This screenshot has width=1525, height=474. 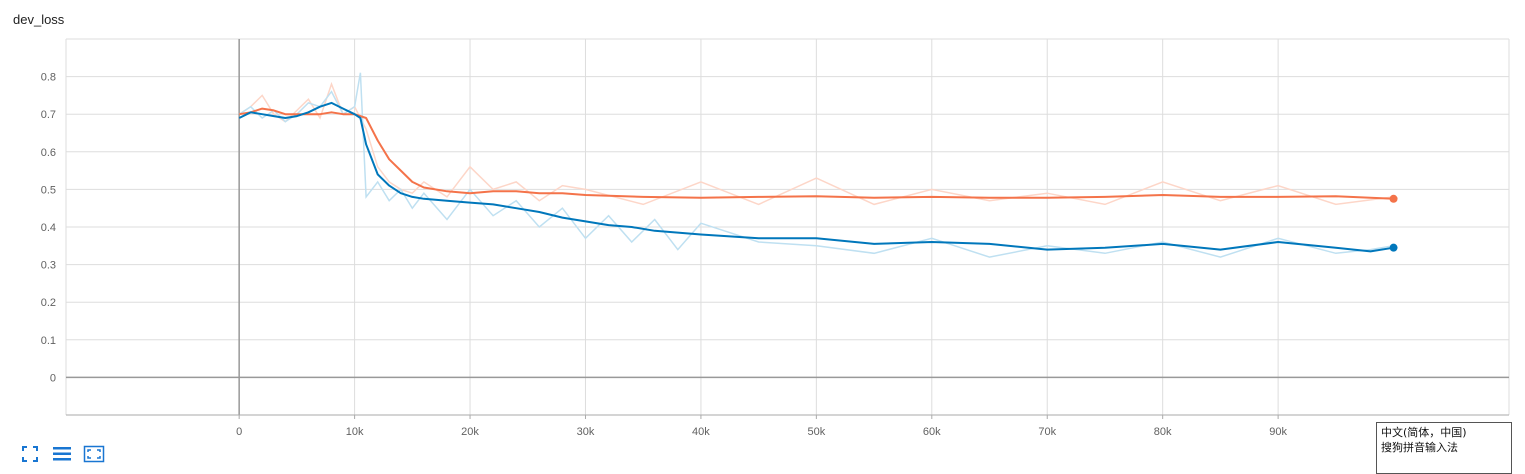 I want to click on chart-toolbar, so click(x=62, y=454).